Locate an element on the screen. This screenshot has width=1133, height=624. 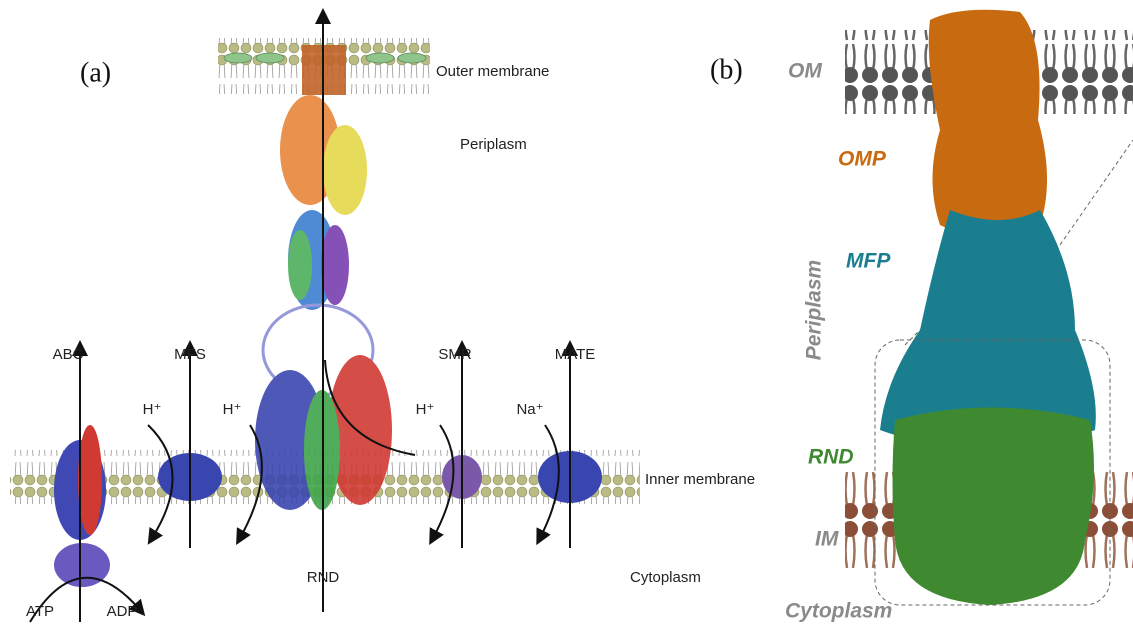
zoom-line is located at coordinates (1096, 192).